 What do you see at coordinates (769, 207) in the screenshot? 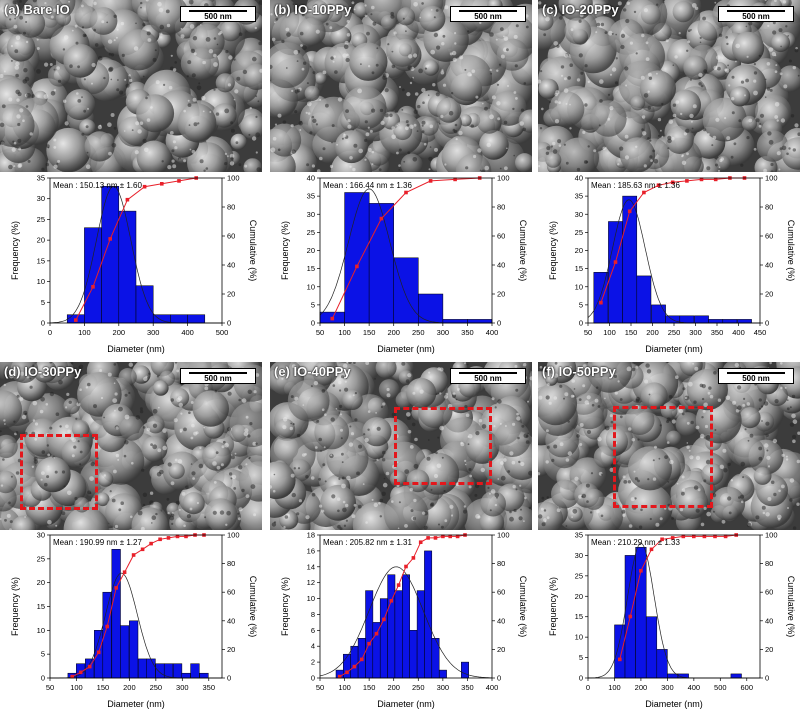
I see `y2-tick-label: 80` at bounding box center [769, 207].